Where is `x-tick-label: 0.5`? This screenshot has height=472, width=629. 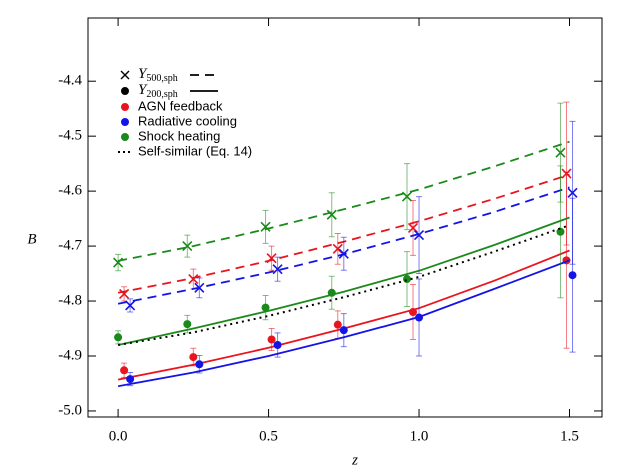 x-tick-label: 0.5 is located at coordinates (268, 436).